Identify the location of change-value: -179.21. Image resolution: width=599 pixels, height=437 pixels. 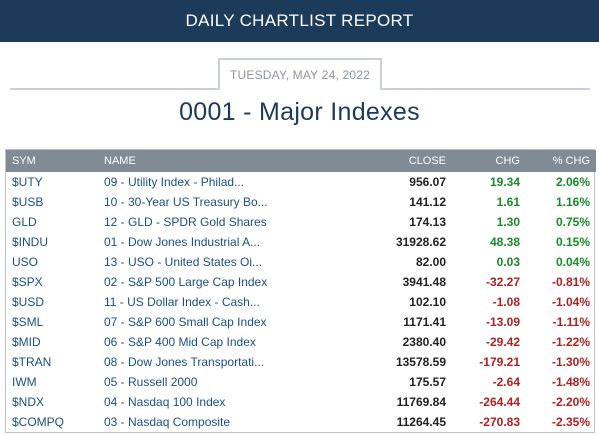
(499, 362).